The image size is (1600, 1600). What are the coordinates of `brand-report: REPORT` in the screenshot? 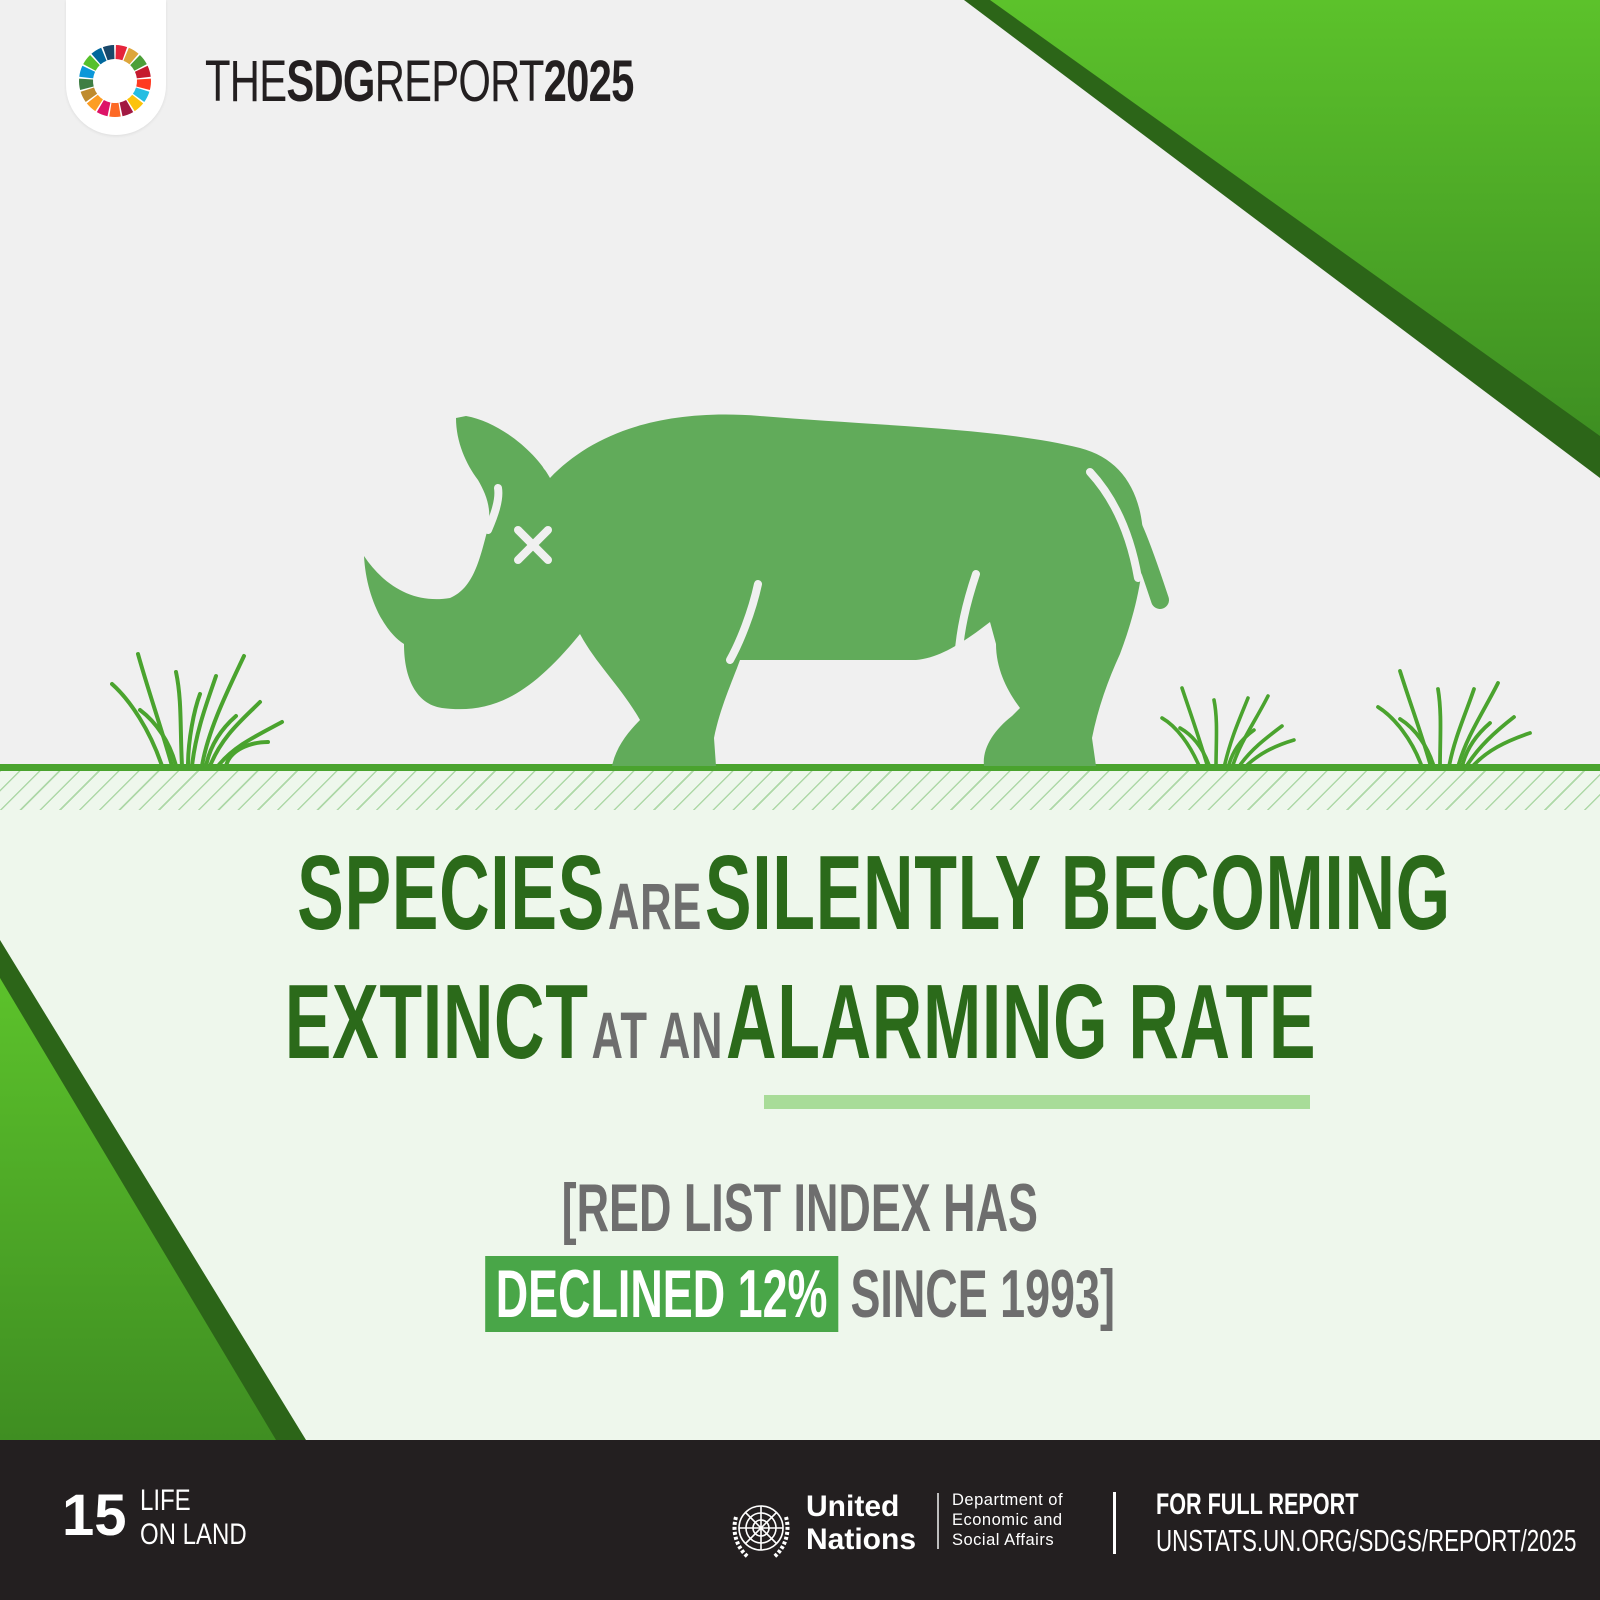 It's located at (459, 81).